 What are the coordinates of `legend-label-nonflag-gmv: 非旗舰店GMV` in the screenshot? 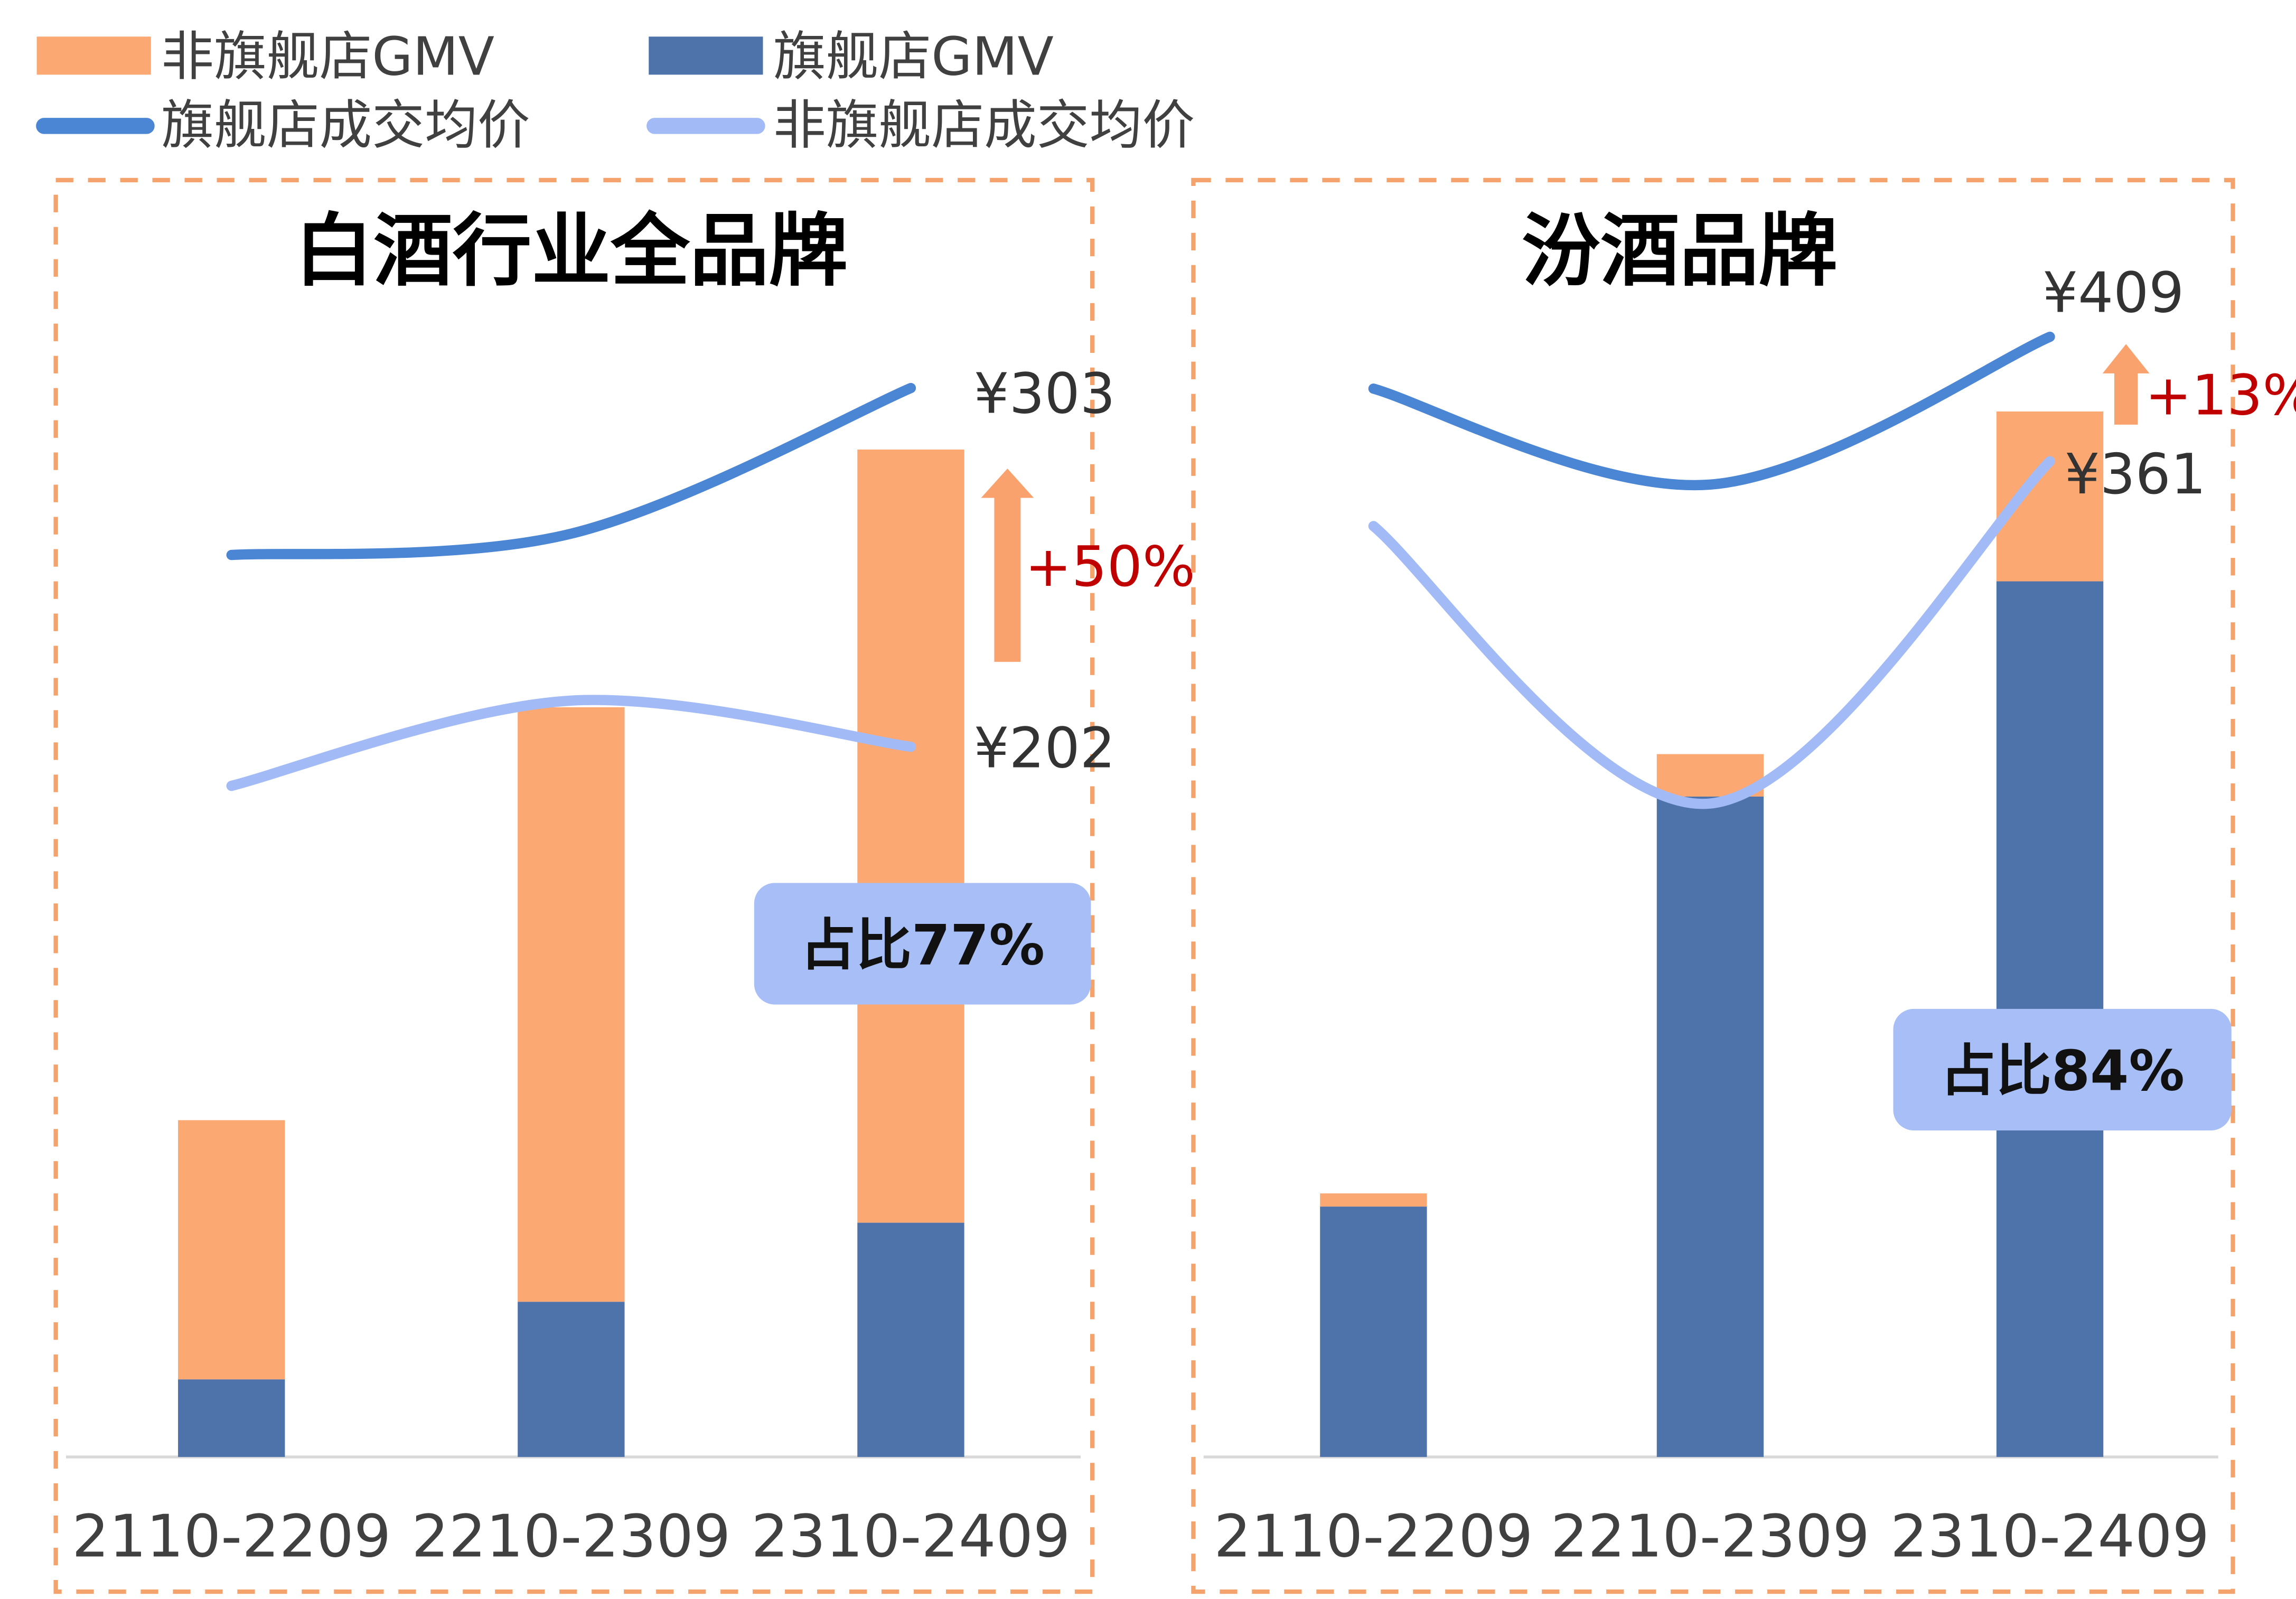 It's located at (327, 56).